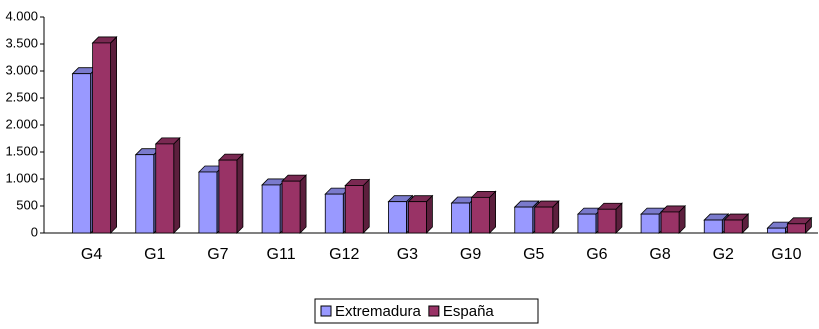 Image resolution: width=819 pixels, height=329 pixels. I want to click on legend-box, so click(426, 311).